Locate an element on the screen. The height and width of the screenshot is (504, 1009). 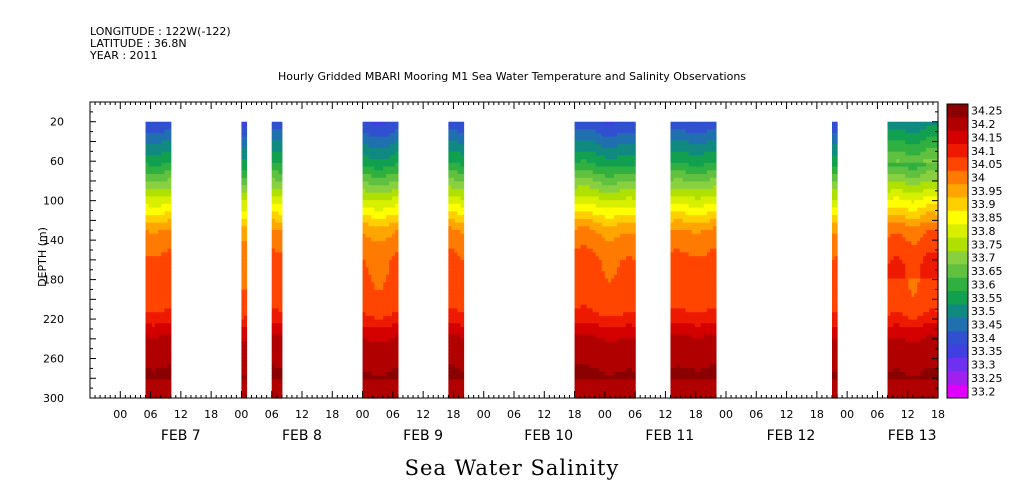
x-day-label: FEB 9 is located at coordinates (423, 436).